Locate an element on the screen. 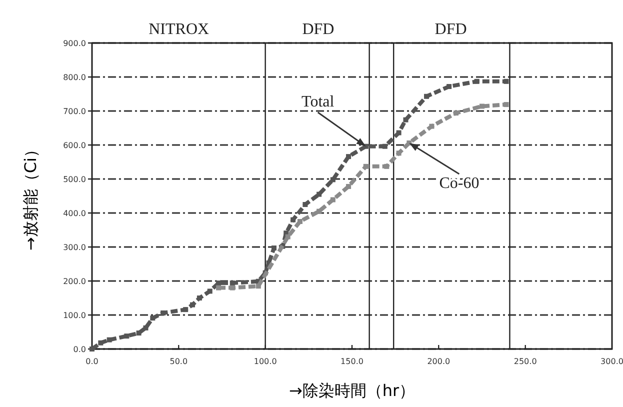 The height and width of the screenshot is (407, 623). x-tick-label: 50.0 is located at coordinates (179, 361).